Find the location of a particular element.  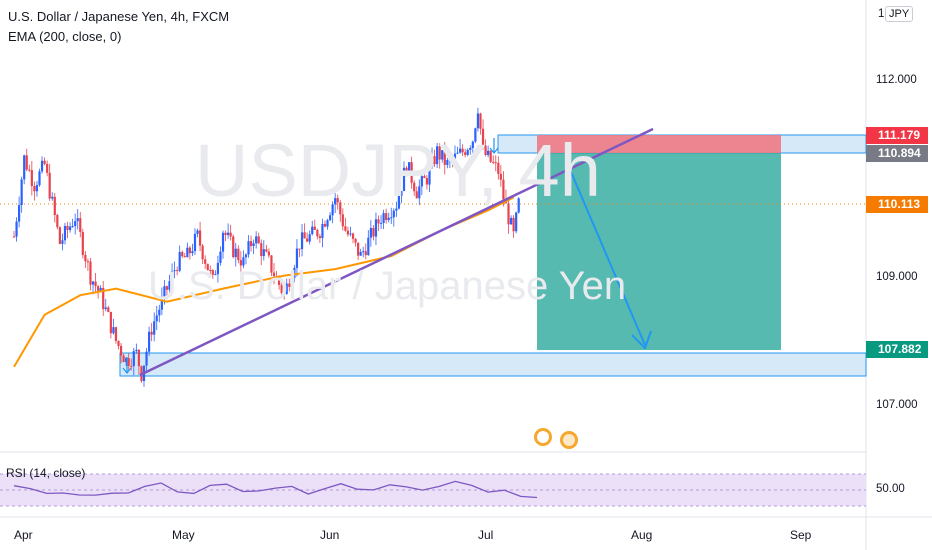

time-label-jun: Jun is located at coordinates (330, 535).